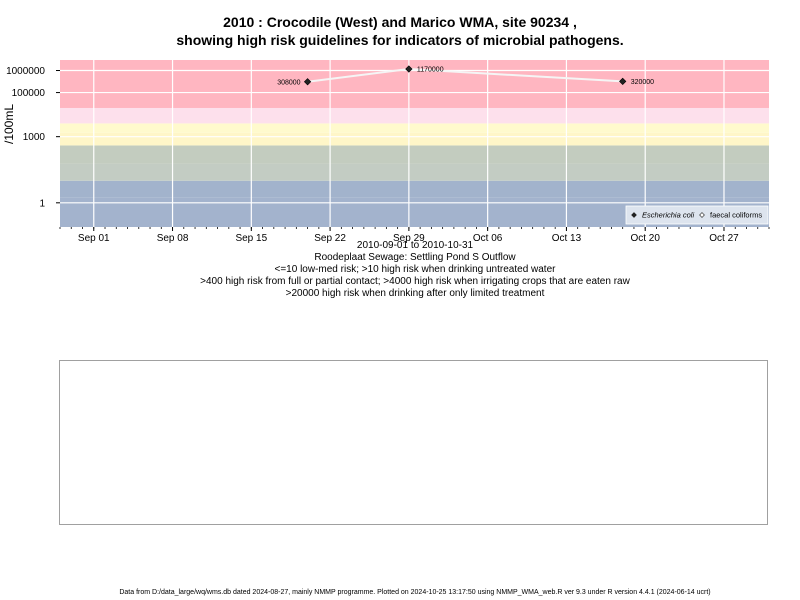  I want to click on y-tick-label-3: 1000000, so click(25, 71).